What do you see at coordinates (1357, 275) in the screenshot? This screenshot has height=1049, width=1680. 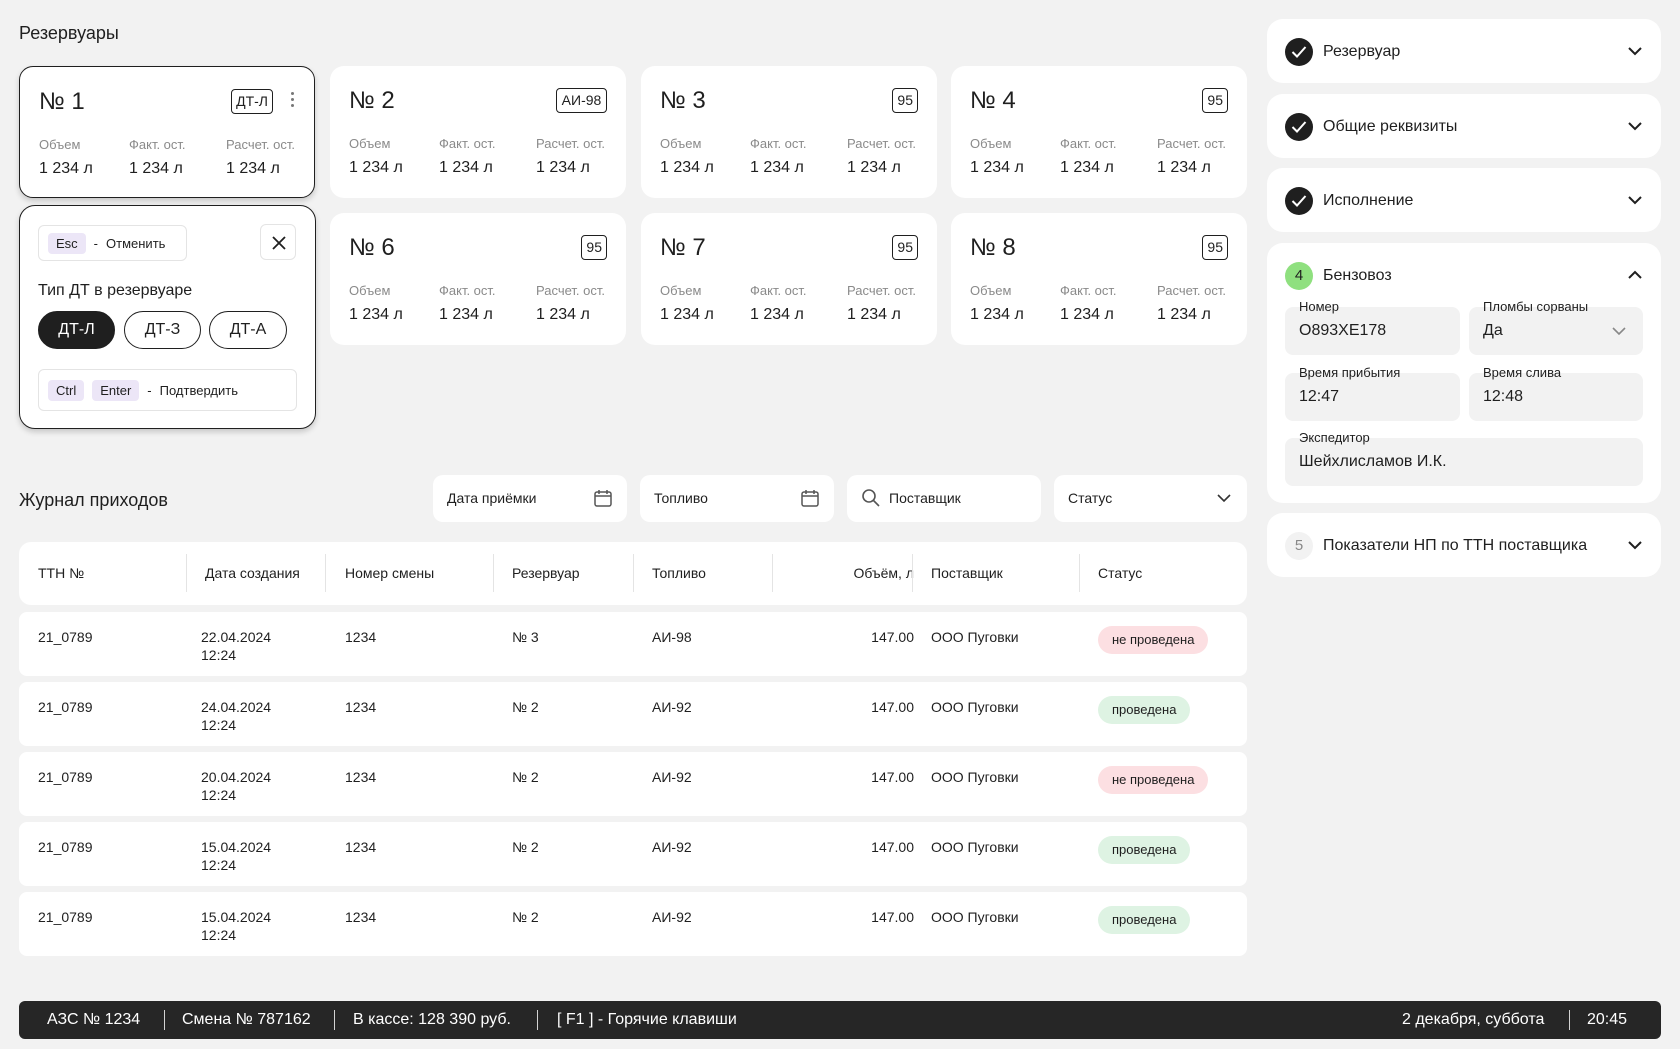 I see `section-truck-label: Бензовоз` at bounding box center [1357, 275].